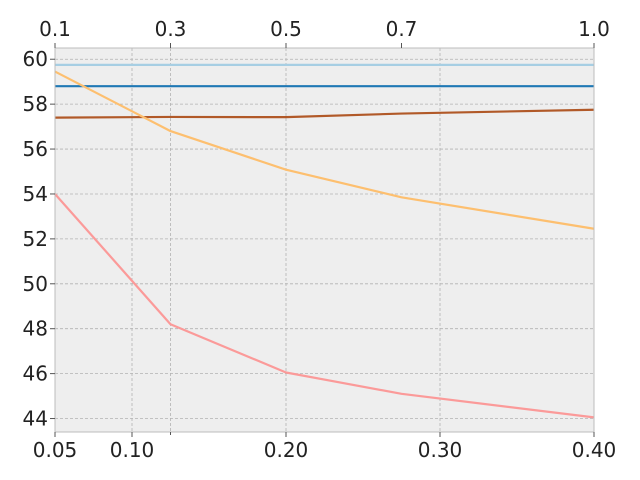 This screenshot has height=480, width=640. Describe the element at coordinates (35, 284) in the screenshot. I see `y-tick-label: 50` at that location.